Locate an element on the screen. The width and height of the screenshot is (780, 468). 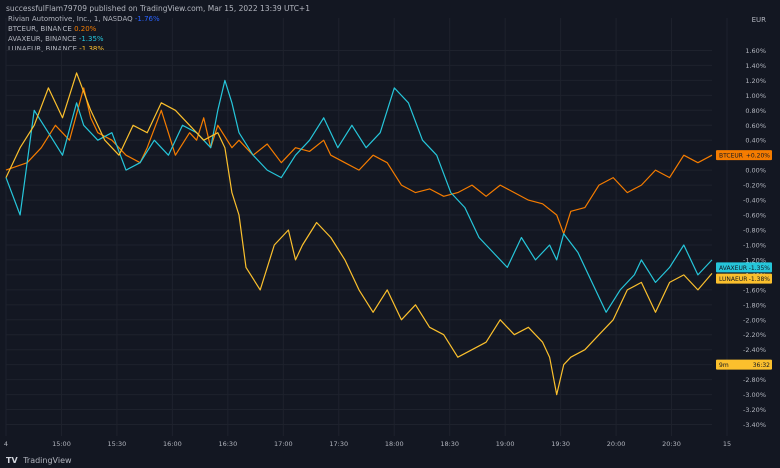
y-tick-label: -2.40% is located at coordinates (754, 350).